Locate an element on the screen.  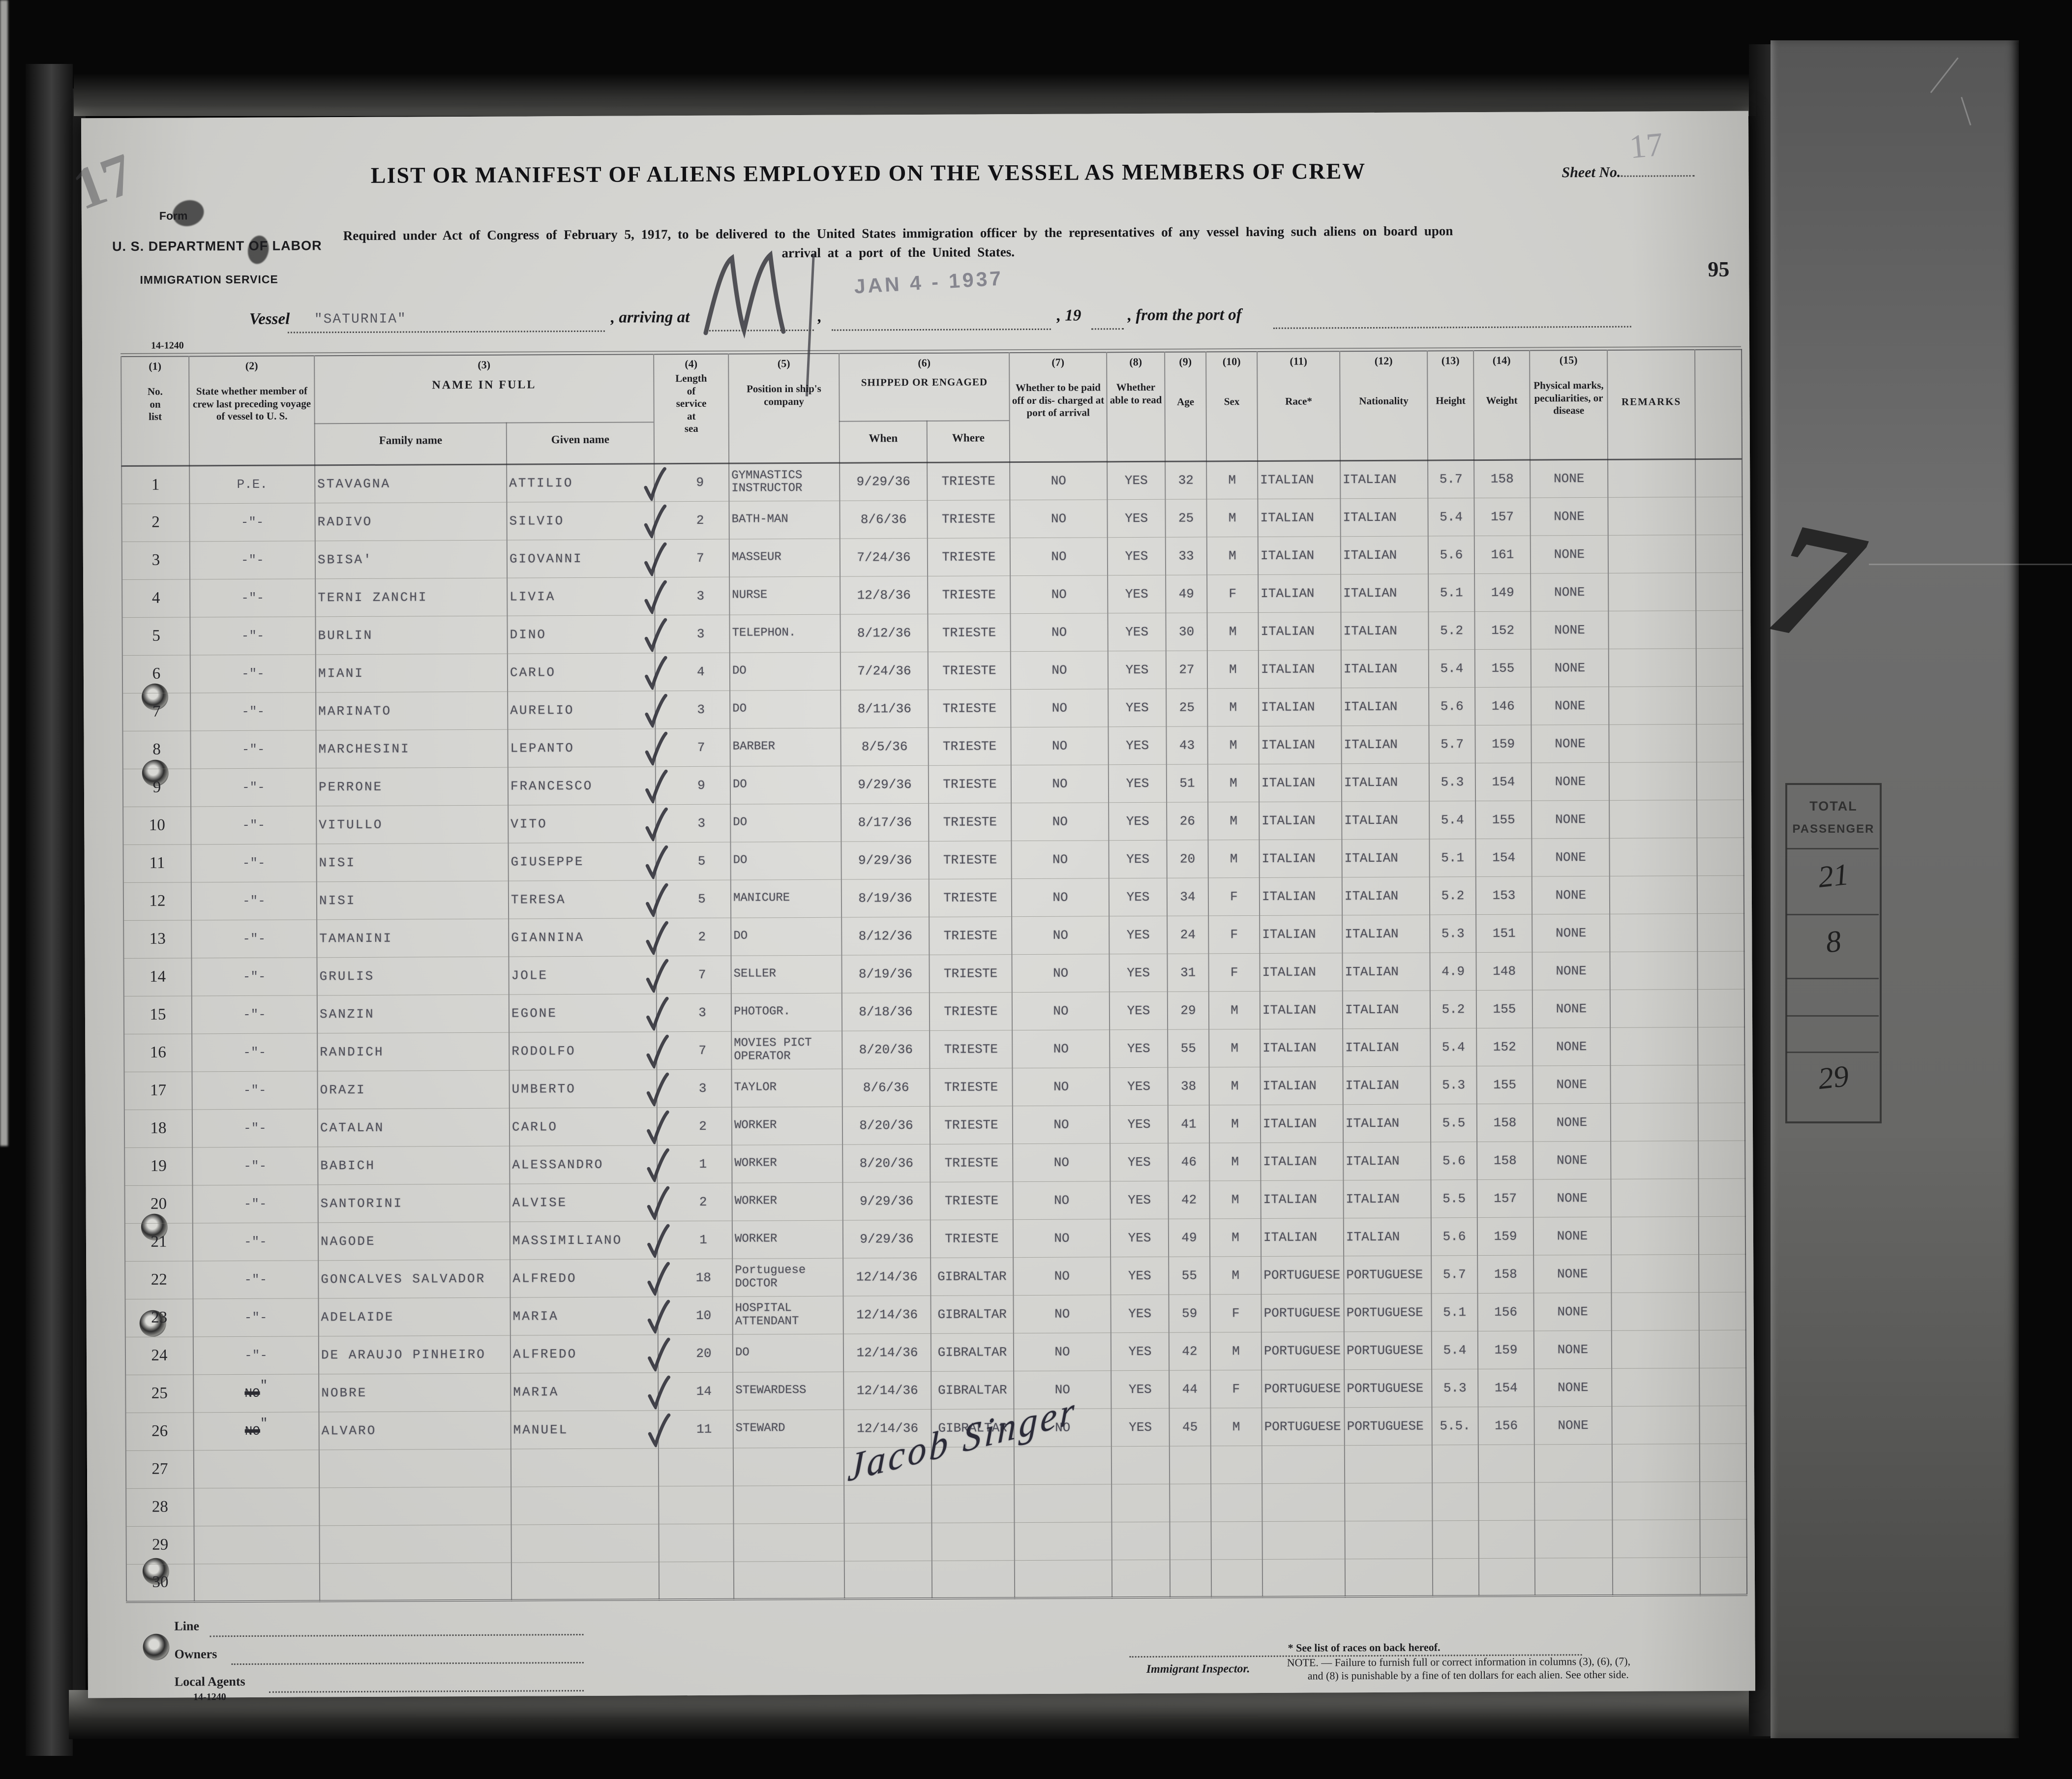
family-name-cell: BURLIN is located at coordinates (411, 635).